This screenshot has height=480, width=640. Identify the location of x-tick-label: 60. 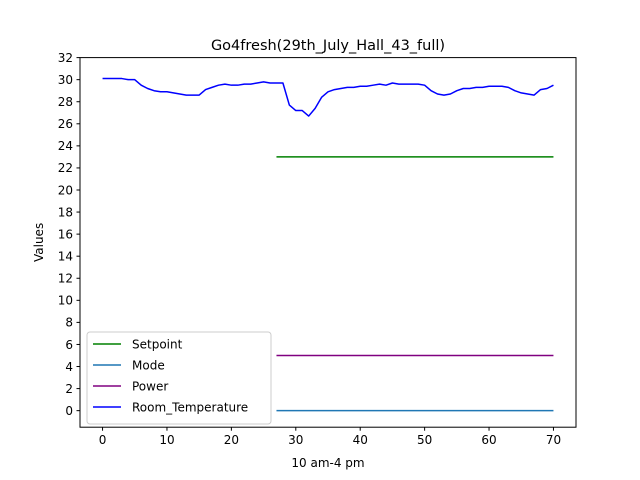
(488, 440).